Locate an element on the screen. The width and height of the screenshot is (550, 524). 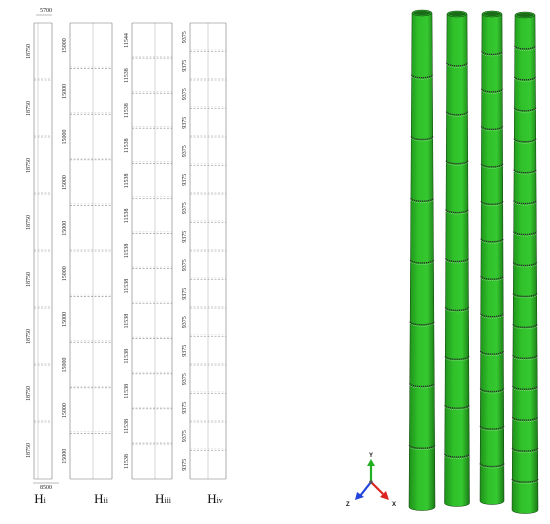
tower-3d-model-hi is located at coordinates (422, 260).